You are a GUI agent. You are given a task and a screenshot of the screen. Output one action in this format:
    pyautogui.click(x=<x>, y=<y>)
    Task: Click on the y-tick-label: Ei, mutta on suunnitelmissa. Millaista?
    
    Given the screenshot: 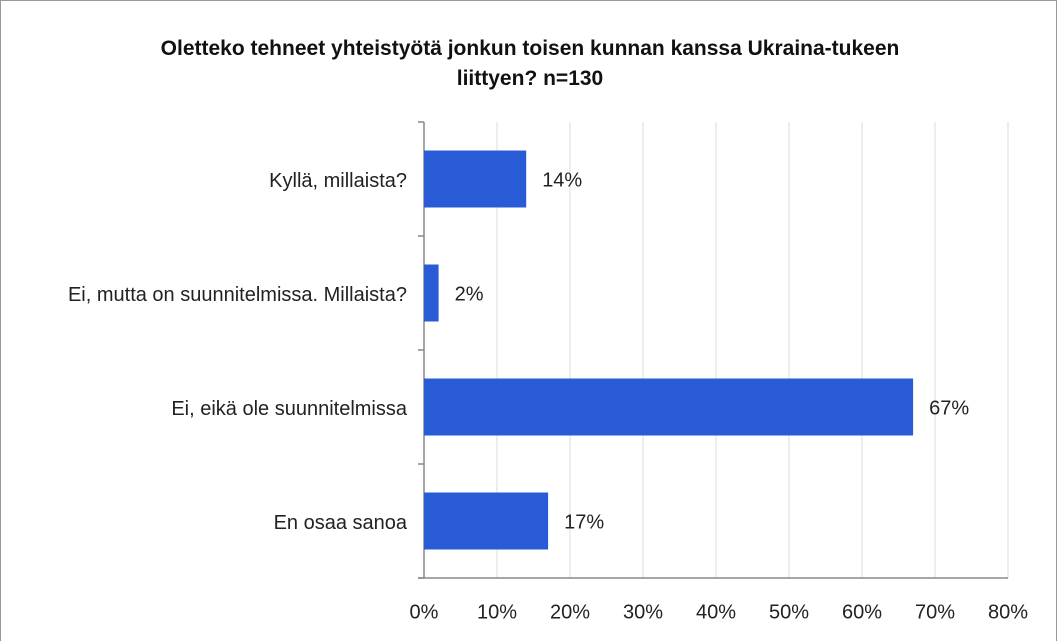 What is the action you would take?
    pyautogui.click(x=237, y=295)
    